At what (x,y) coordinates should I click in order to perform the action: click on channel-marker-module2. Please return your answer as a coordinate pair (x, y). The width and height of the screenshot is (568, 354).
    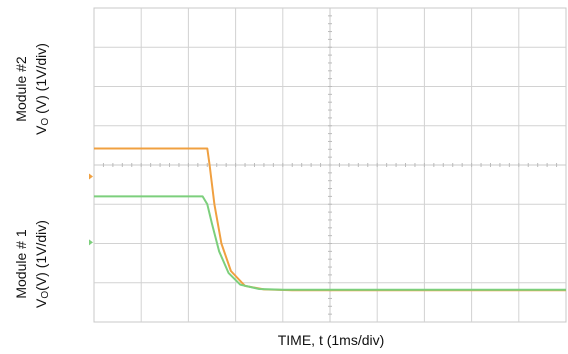
    Looking at the image, I should click on (91, 176).